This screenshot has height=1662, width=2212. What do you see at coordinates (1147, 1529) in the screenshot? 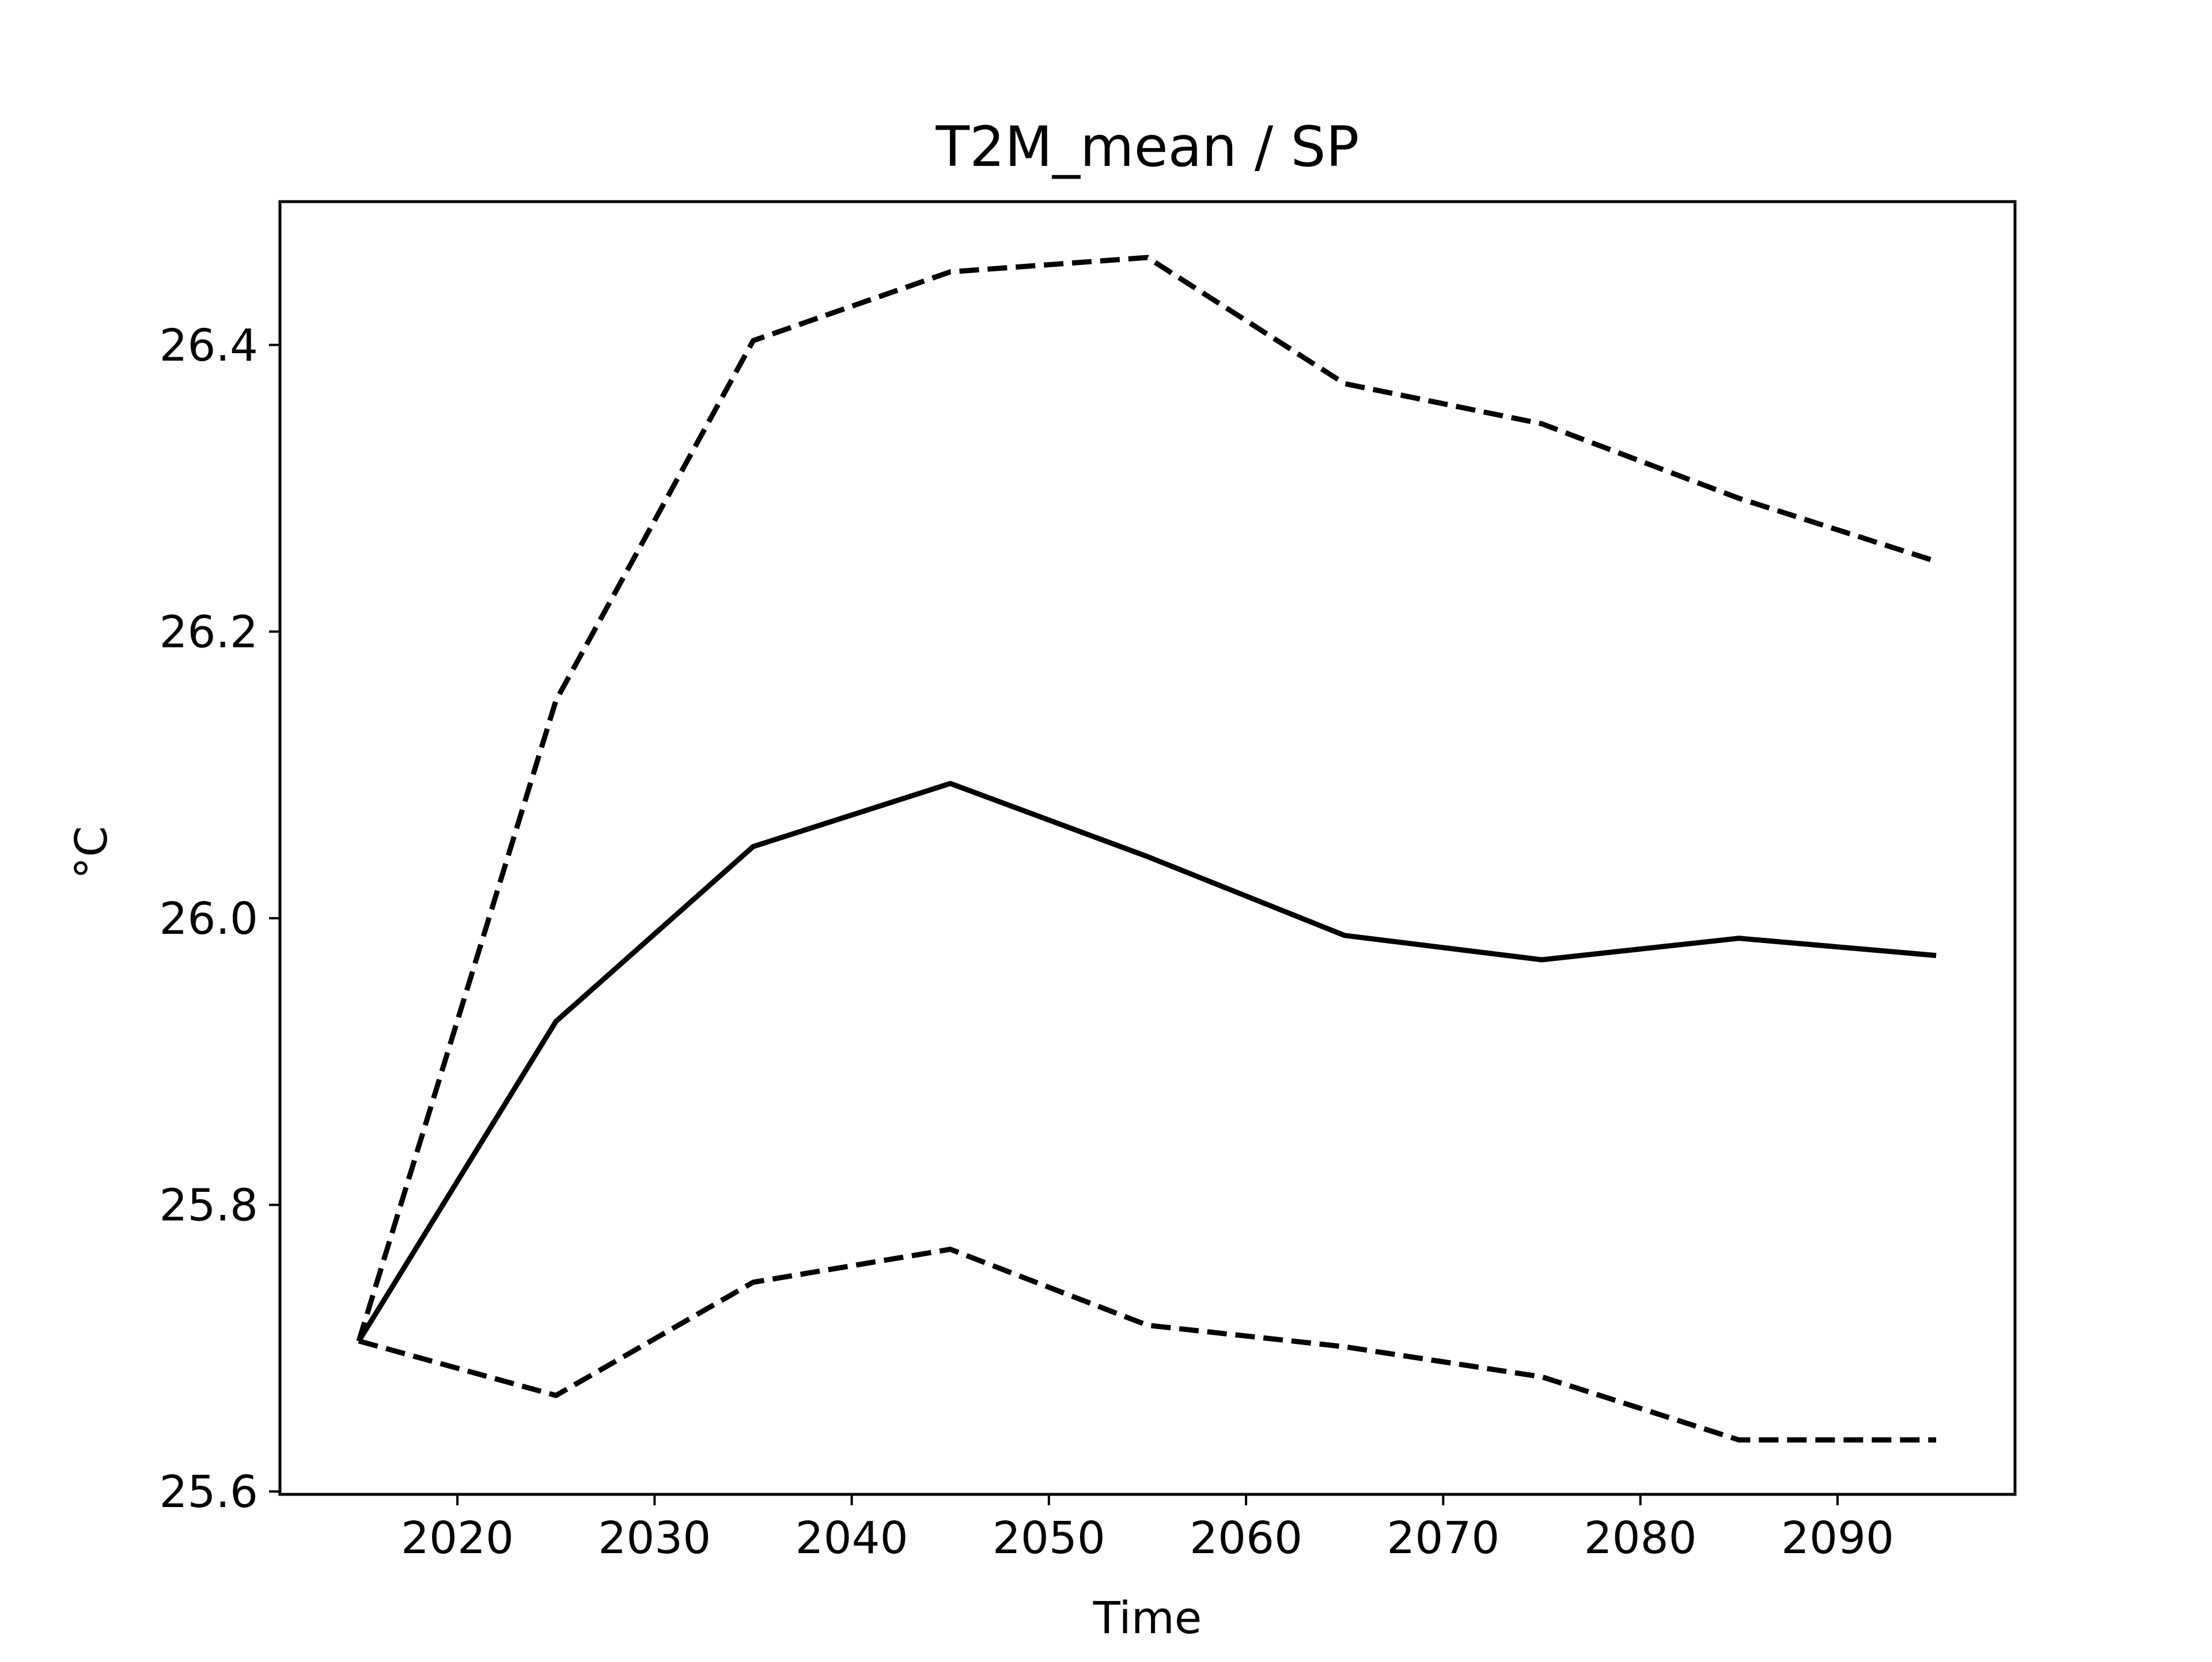
I see `x-axis: 2020 2030 2040 2050 2060 2070 2080 2090` at bounding box center [1147, 1529].